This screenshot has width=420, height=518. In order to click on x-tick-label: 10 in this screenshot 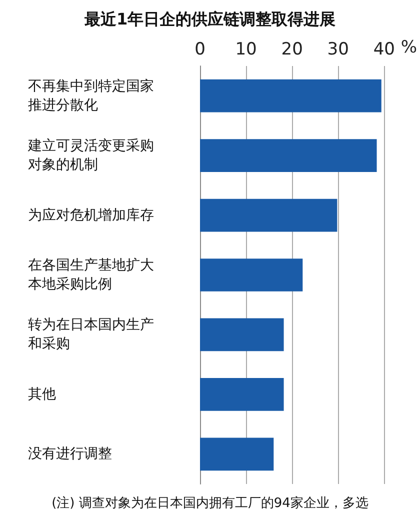, I will do `click(246, 50)`.